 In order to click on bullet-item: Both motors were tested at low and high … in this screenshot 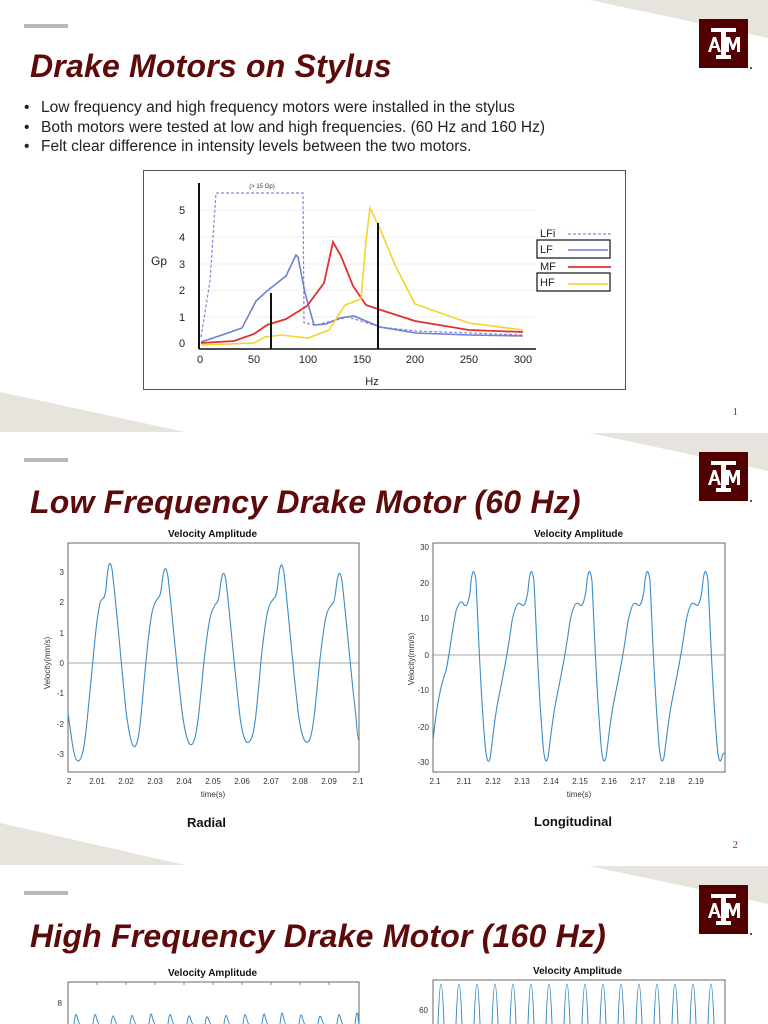, I will do `click(284, 128)`.